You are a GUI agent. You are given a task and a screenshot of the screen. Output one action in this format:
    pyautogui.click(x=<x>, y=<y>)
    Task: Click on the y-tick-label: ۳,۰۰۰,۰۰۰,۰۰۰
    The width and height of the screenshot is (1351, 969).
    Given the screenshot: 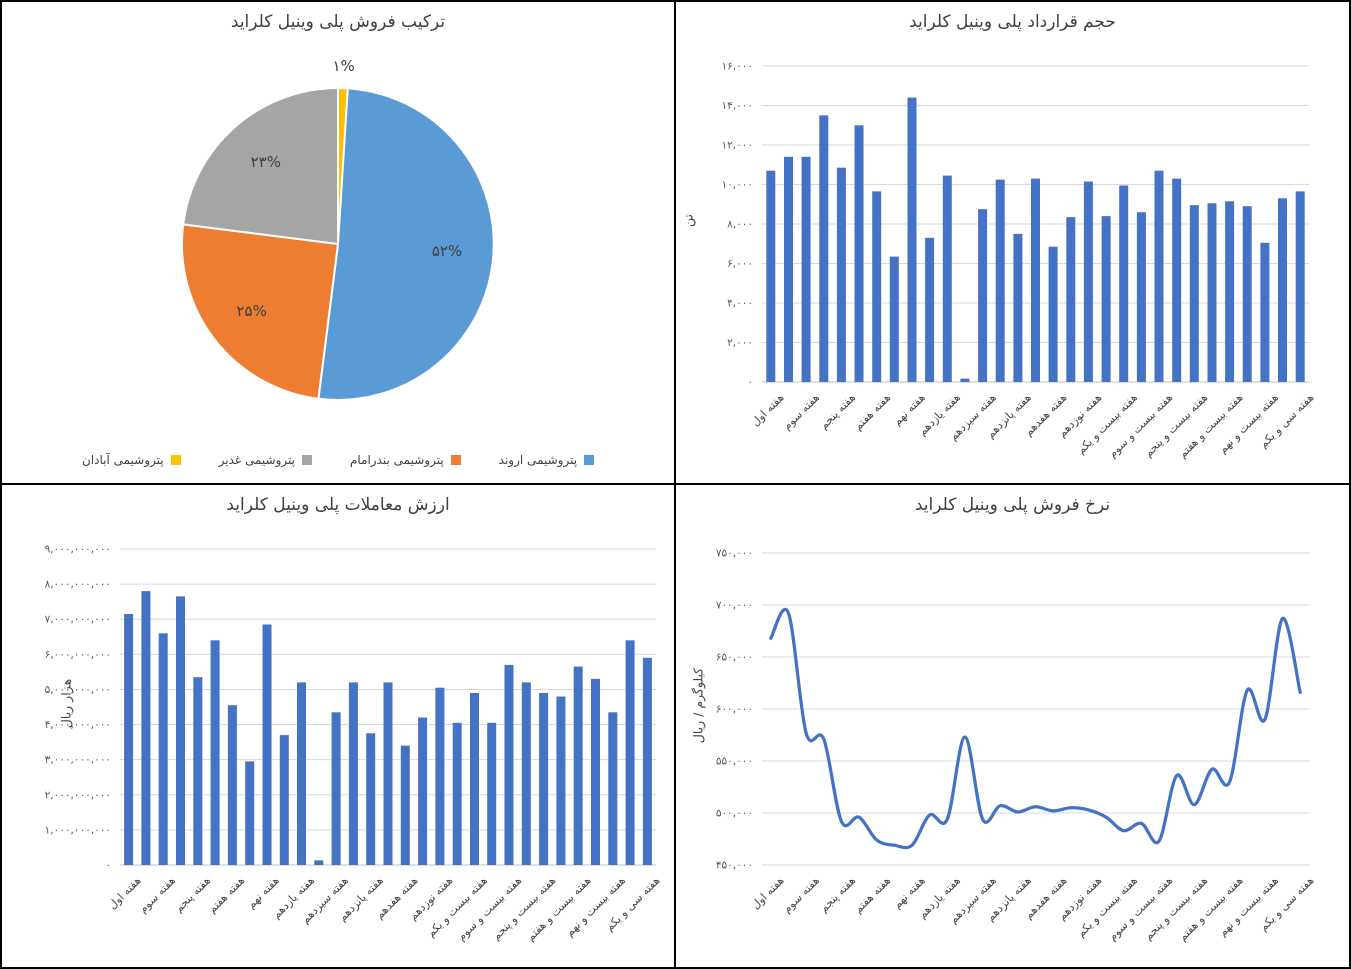 What is the action you would take?
    pyautogui.click(x=78, y=760)
    